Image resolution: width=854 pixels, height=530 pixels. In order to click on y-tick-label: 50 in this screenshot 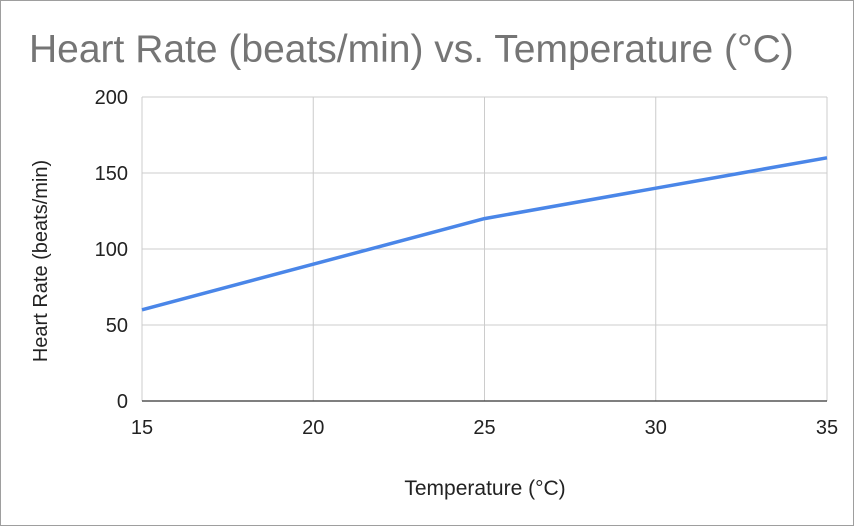, I will do `click(117, 326)`.